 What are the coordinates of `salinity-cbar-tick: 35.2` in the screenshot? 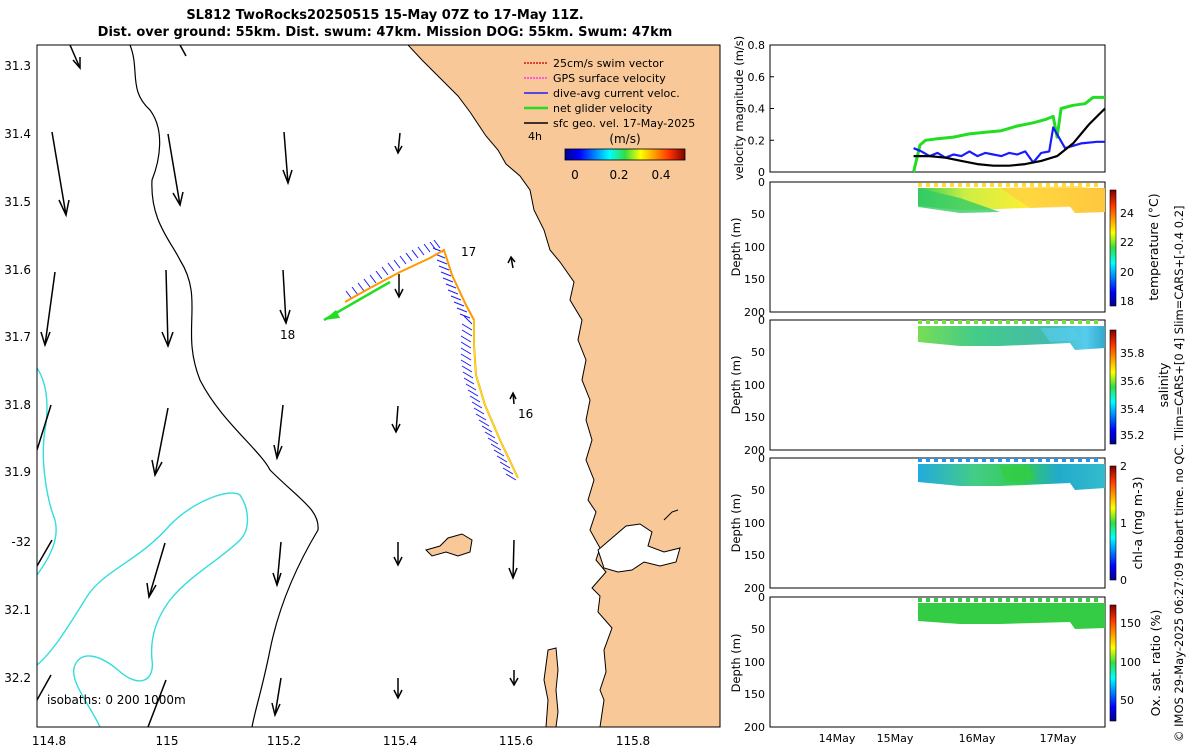 It's located at (1132, 435).